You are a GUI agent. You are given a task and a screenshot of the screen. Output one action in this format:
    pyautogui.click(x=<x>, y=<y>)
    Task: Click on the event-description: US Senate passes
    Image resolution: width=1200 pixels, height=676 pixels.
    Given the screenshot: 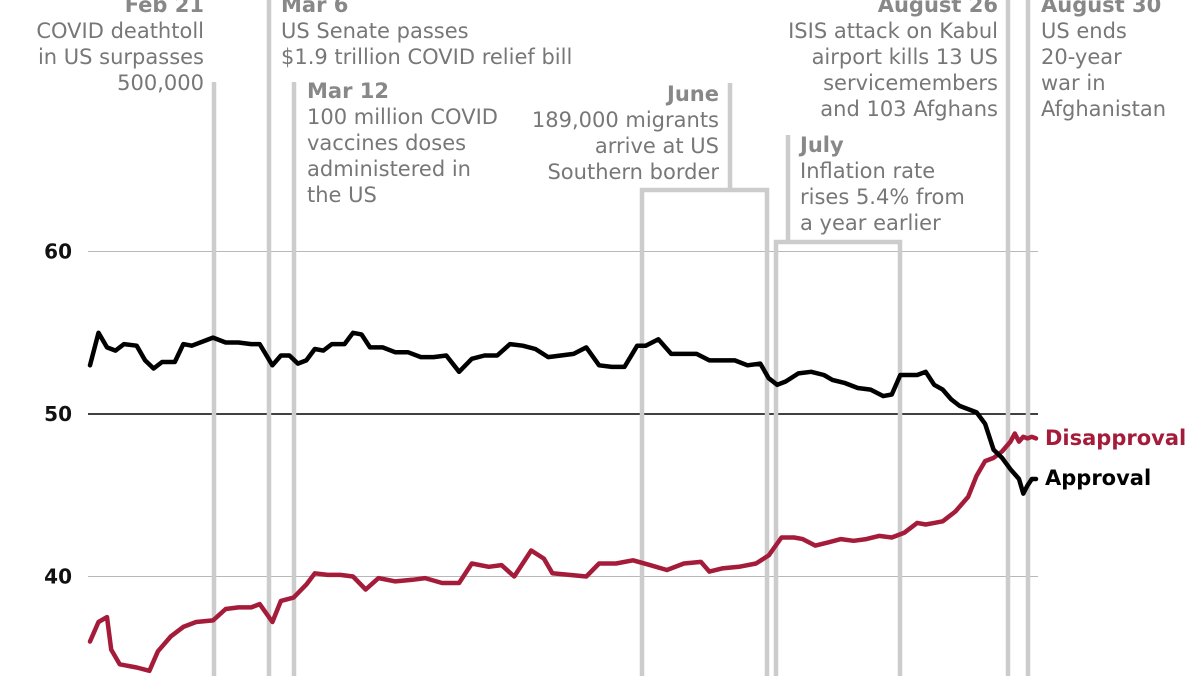 What is the action you would take?
    pyautogui.click(x=375, y=31)
    